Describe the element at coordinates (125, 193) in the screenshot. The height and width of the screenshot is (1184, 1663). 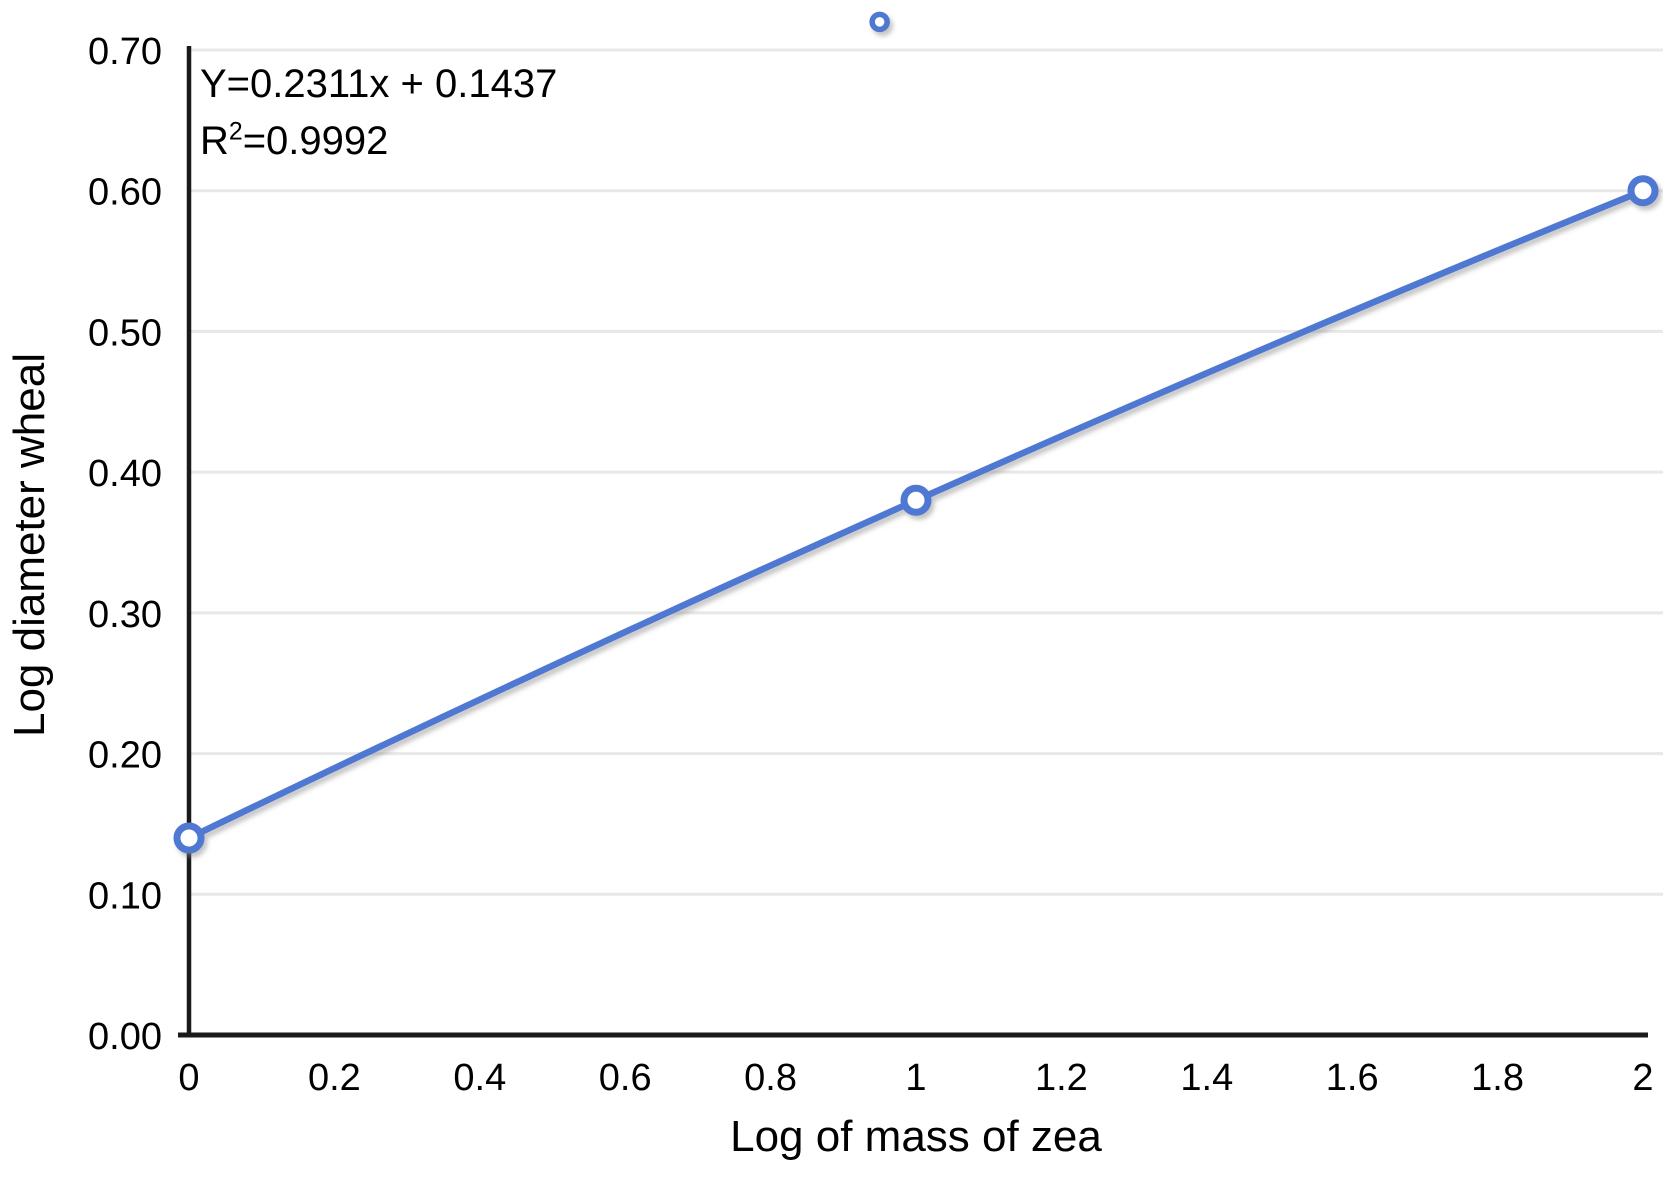
I see `y-tick-label: 0.60` at that location.